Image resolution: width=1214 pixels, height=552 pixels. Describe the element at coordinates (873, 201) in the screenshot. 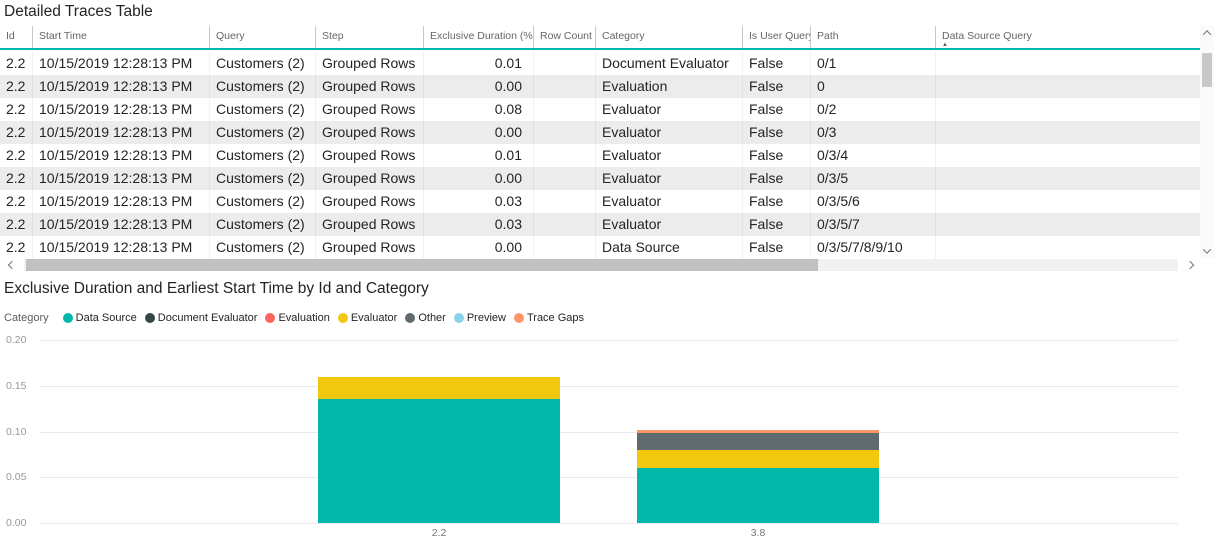

I see `table-cell: 0/3/5/6` at that location.